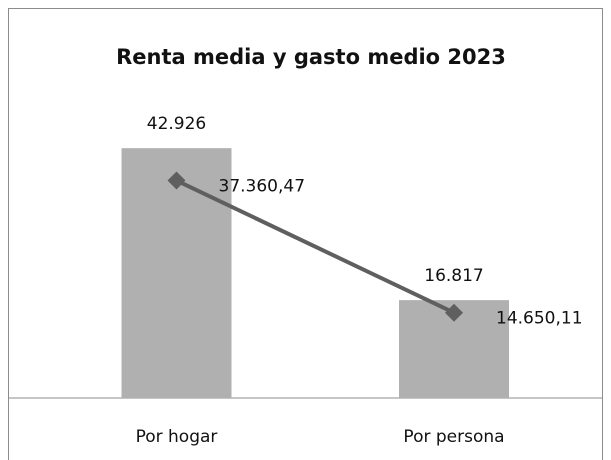  Describe the element at coordinates (453, 437) in the screenshot. I see `x-tick-label: Por persona` at that location.